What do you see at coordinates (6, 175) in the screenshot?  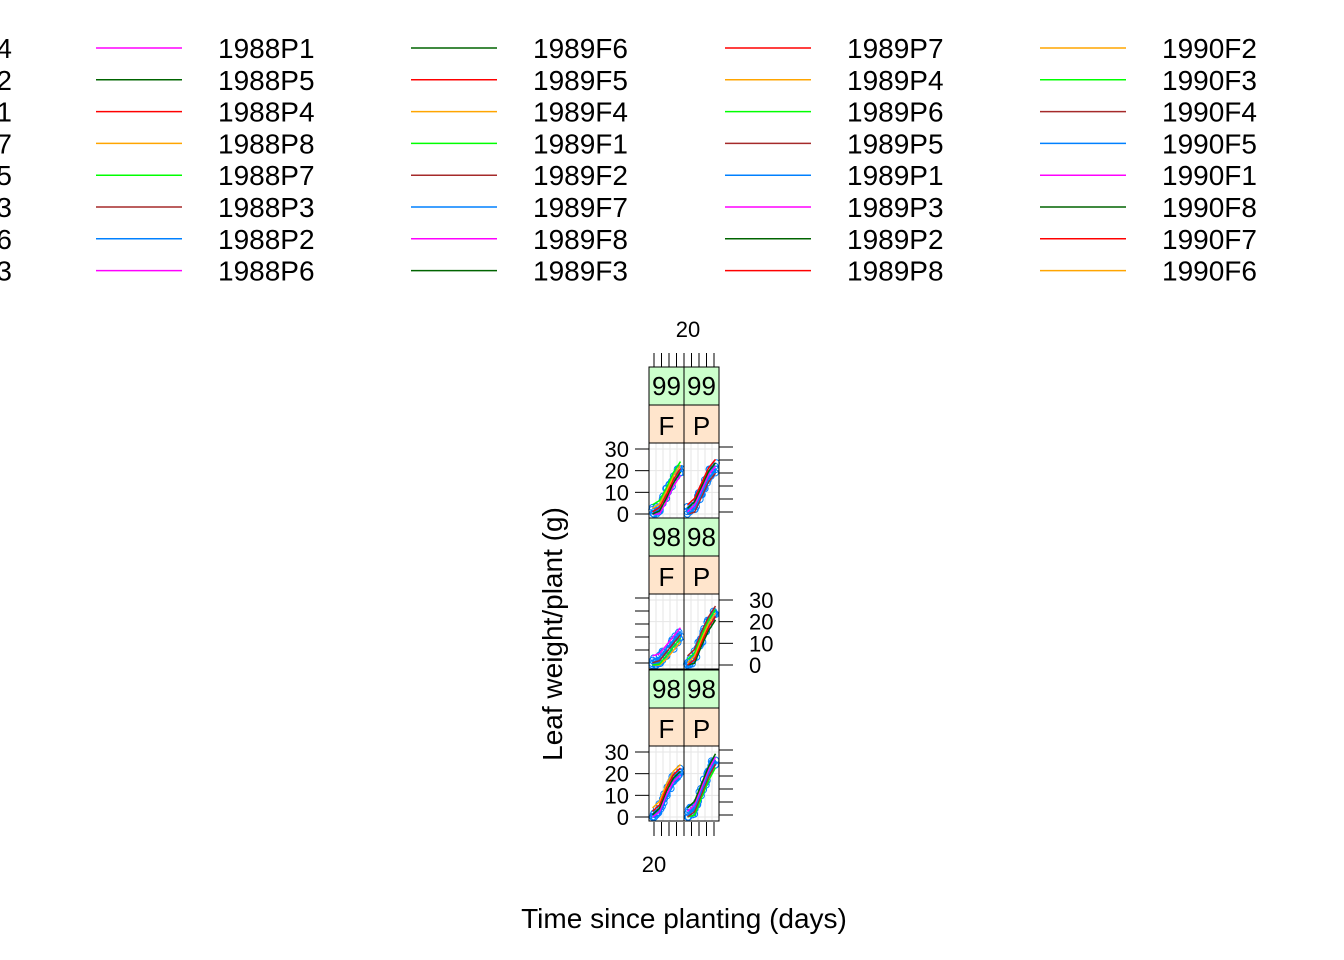 I see `legend-label-clipped: 5` at bounding box center [6, 175].